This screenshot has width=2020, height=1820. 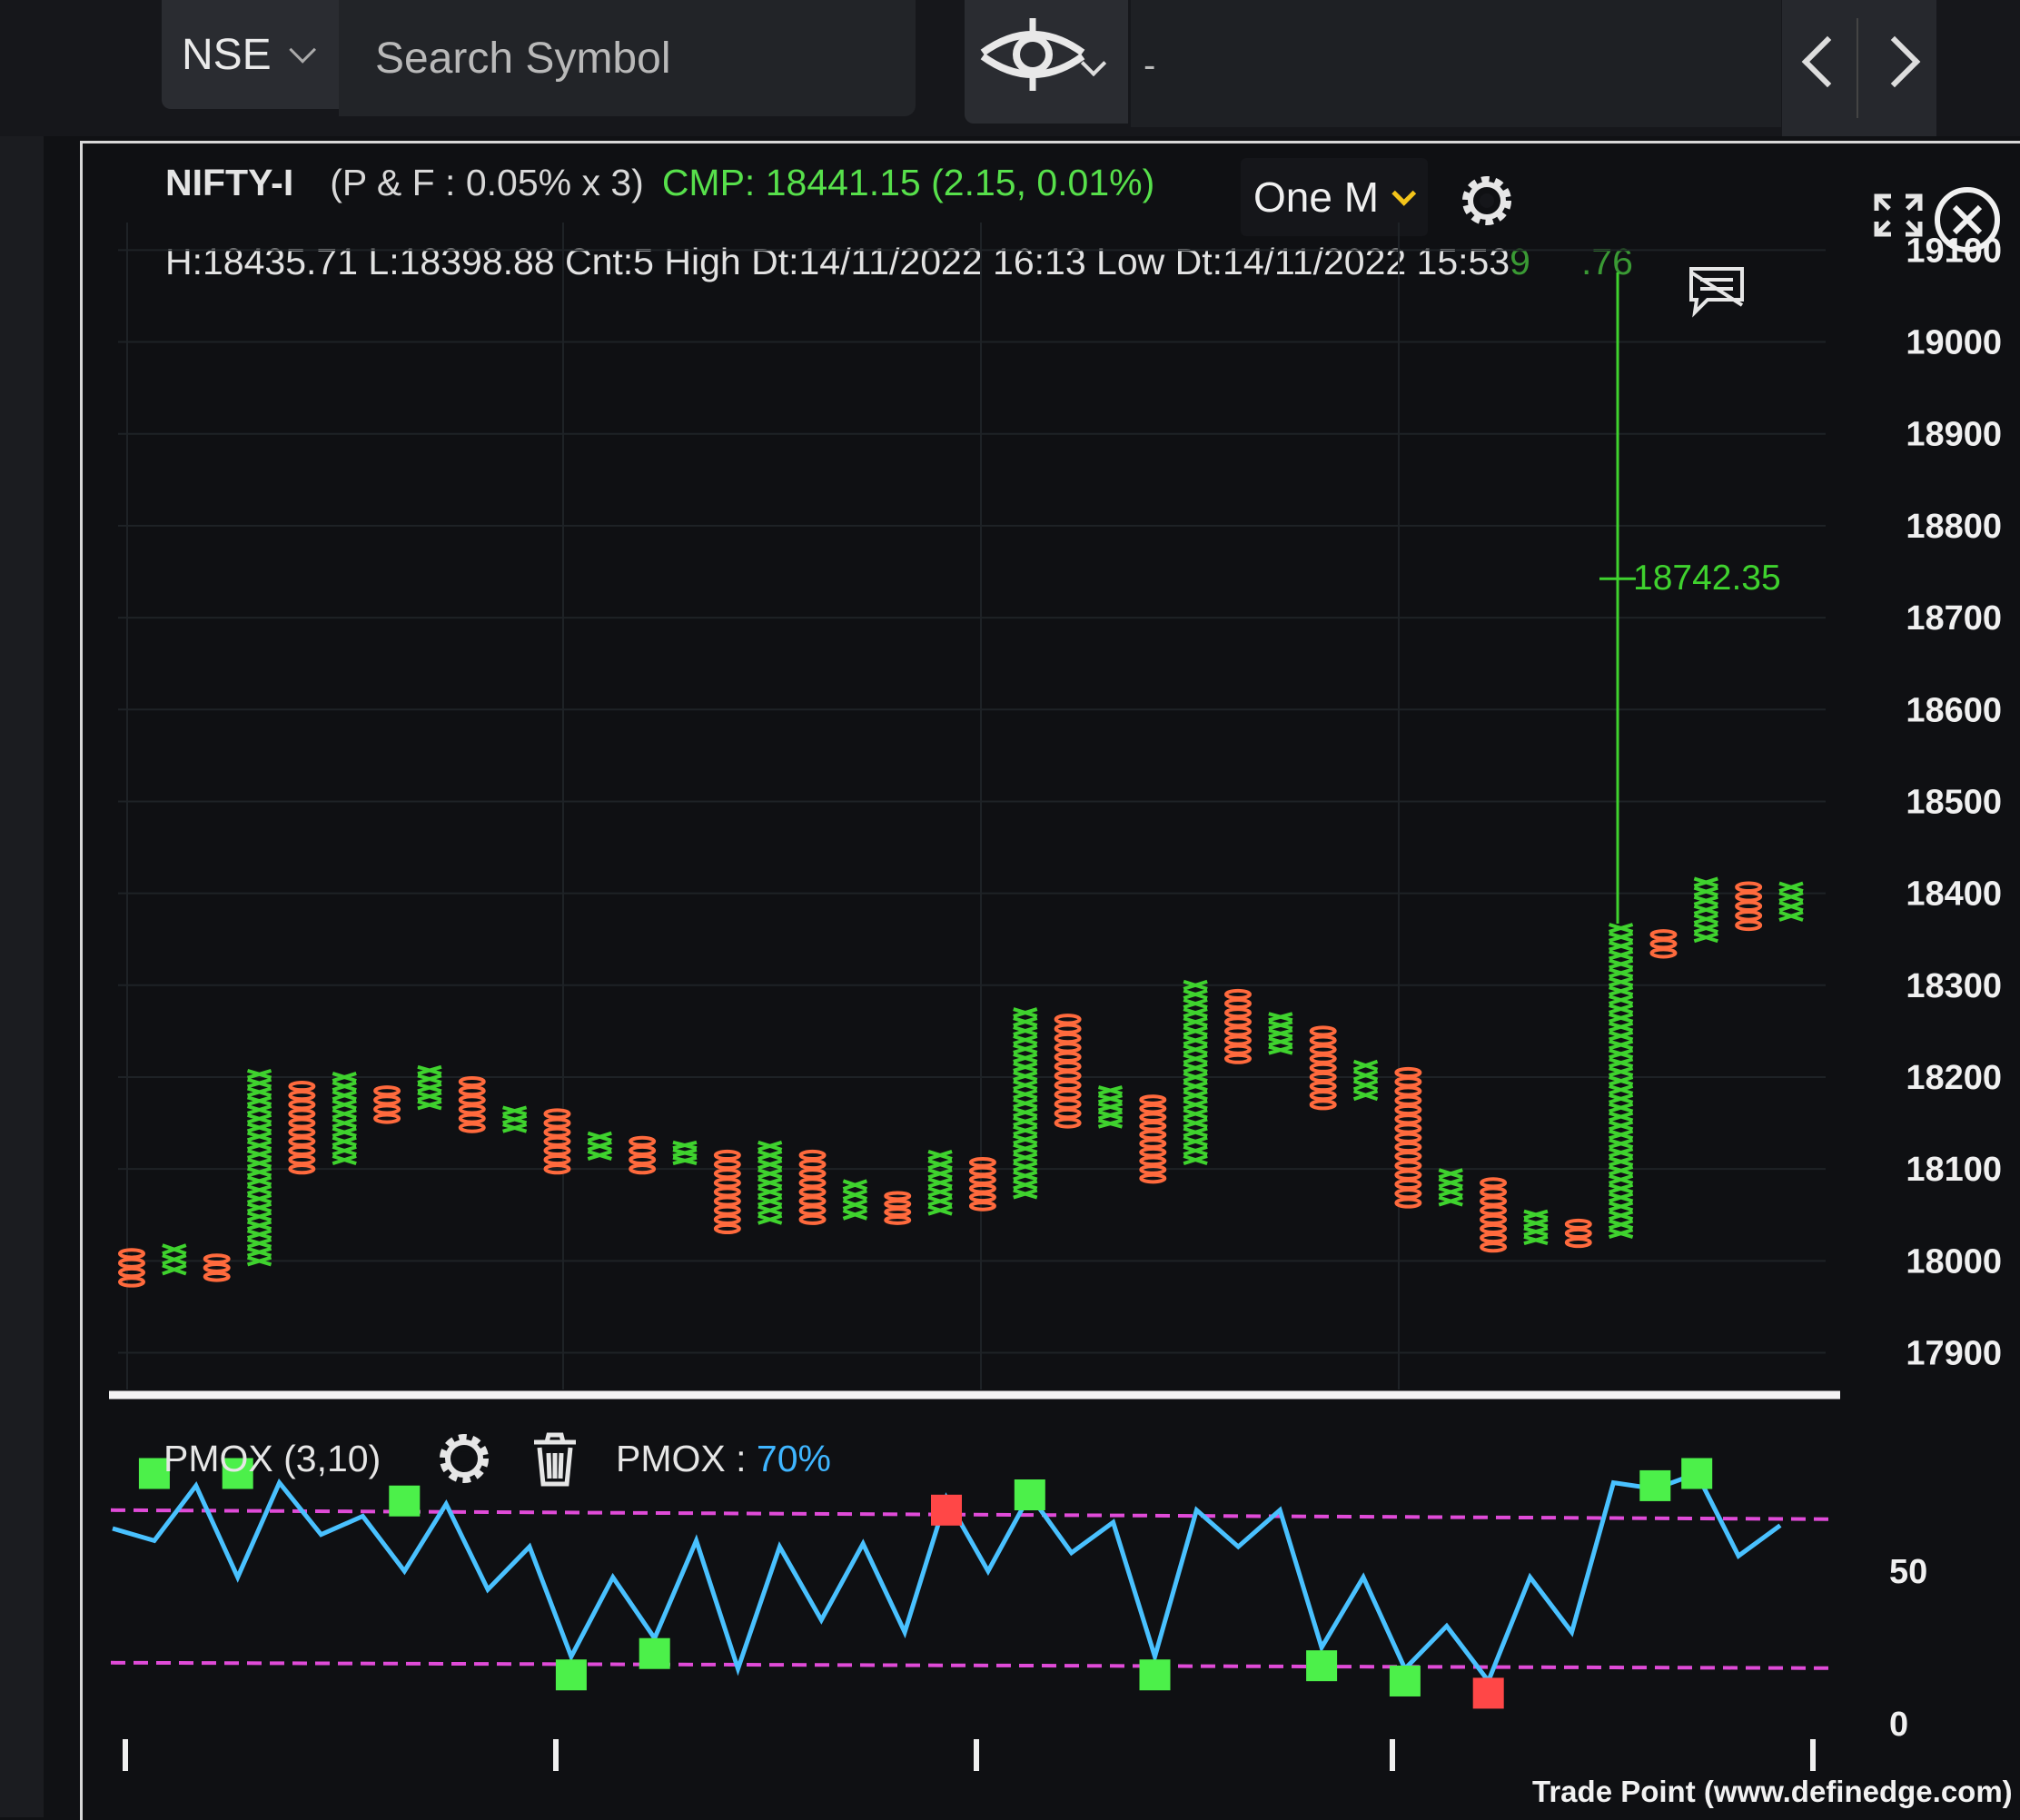 I want to click on lower-band-line, so click(x=973, y=1665).